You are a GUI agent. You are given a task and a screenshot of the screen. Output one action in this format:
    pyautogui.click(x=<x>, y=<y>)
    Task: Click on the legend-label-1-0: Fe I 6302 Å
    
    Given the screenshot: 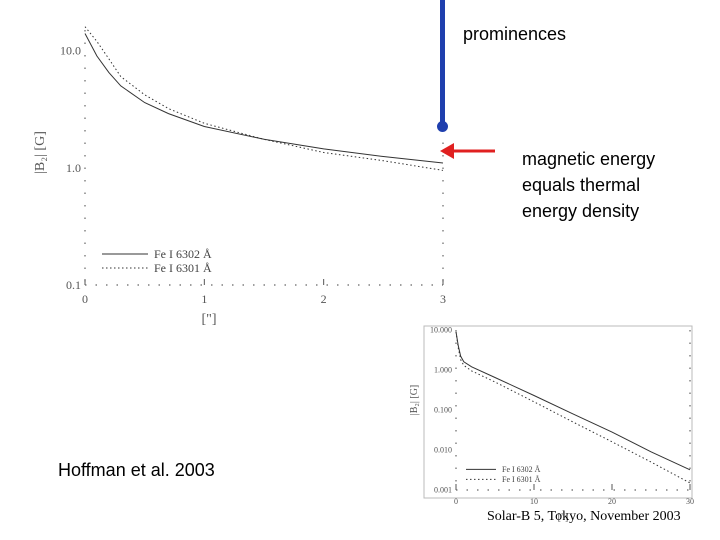 What is the action you would take?
    pyautogui.click(x=183, y=254)
    